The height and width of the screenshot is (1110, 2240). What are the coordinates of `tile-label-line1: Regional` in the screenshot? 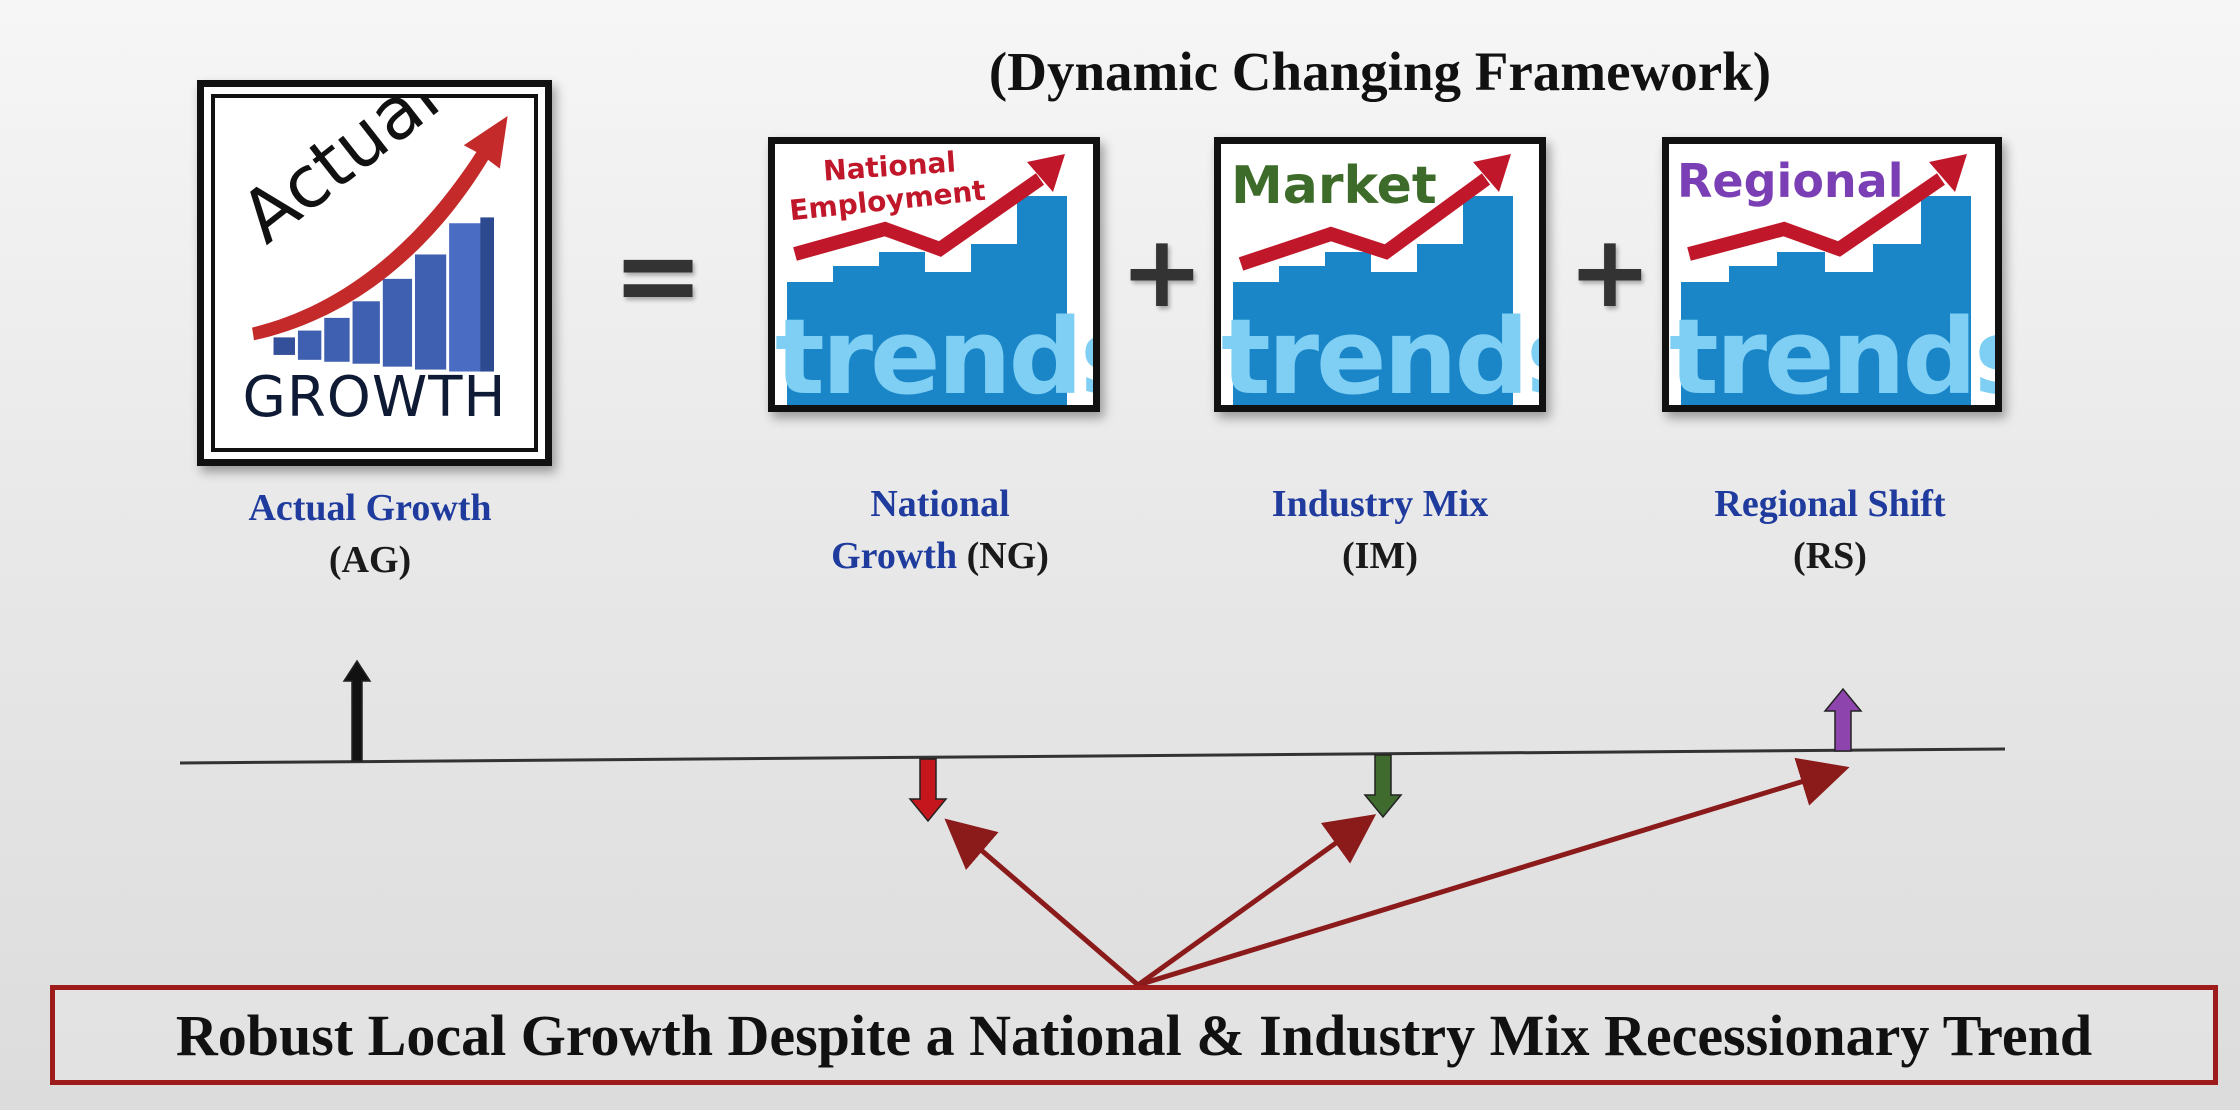 It's located at (1790, 181).